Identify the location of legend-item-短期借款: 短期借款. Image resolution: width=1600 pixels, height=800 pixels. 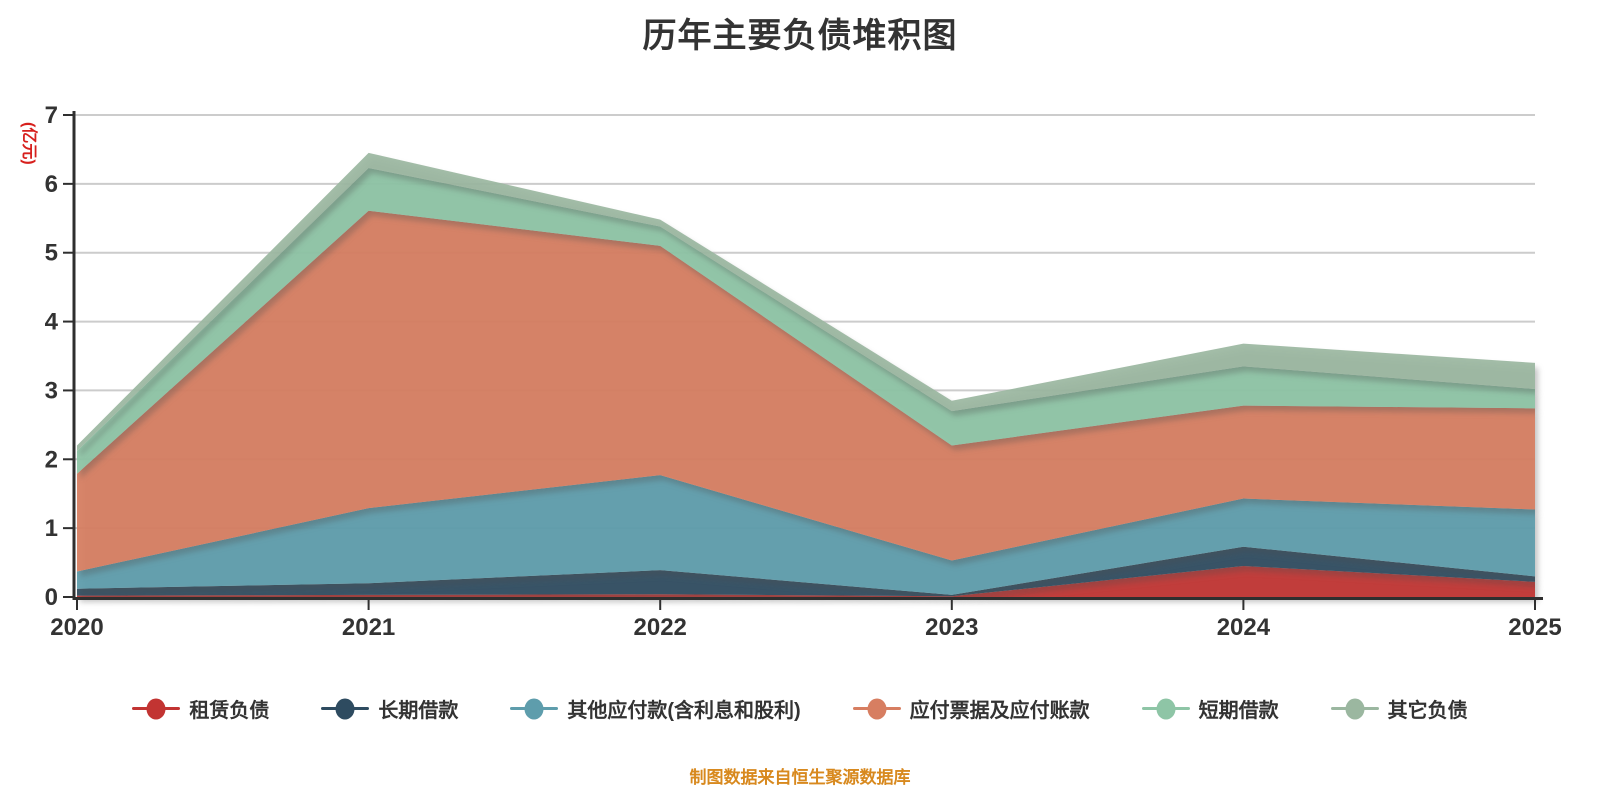
(1210, 708).